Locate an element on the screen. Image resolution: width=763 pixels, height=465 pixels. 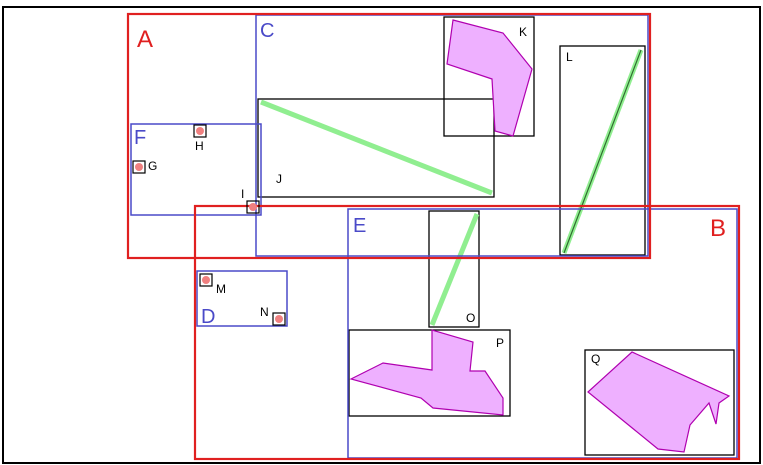
label-i: I is located at coordinates (242, 194).